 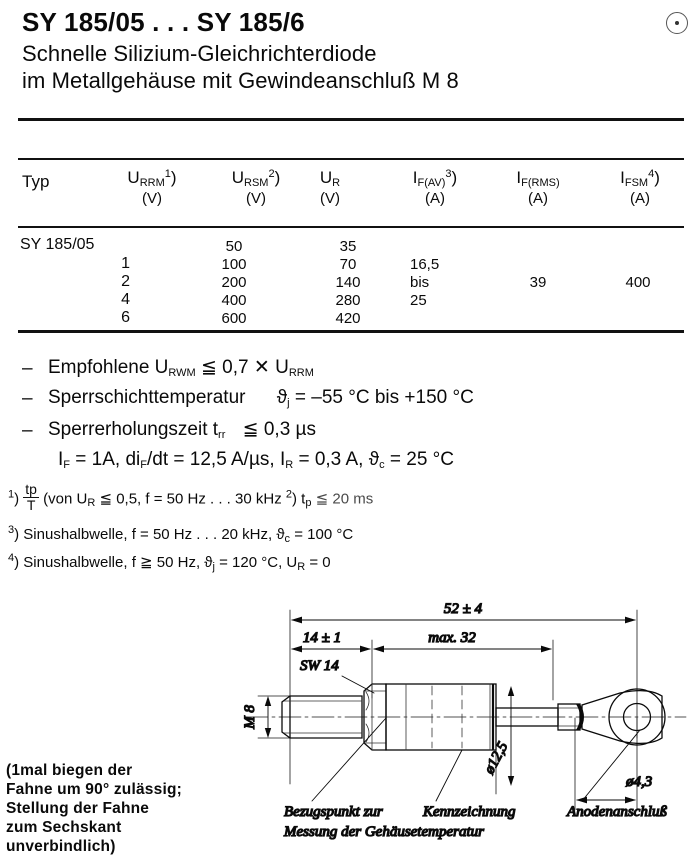 I want to click on cell-ursm-1: 100, so click(x=234, y=264).